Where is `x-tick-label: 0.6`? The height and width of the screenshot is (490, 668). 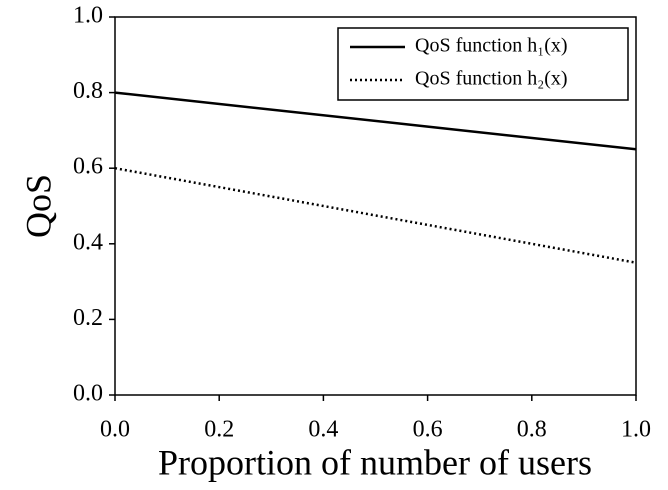 x-tick-label: 0.6 is located at coordinates (428, 430).